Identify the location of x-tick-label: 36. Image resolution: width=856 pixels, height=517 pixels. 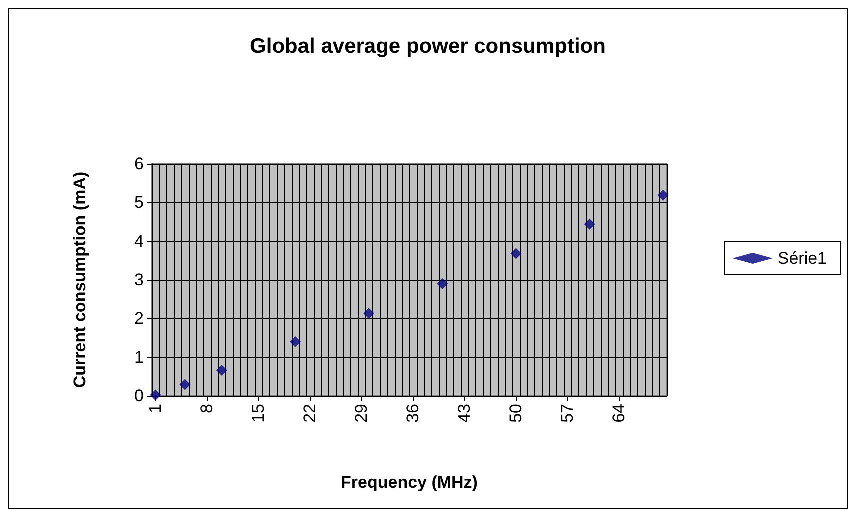
(413, 413).